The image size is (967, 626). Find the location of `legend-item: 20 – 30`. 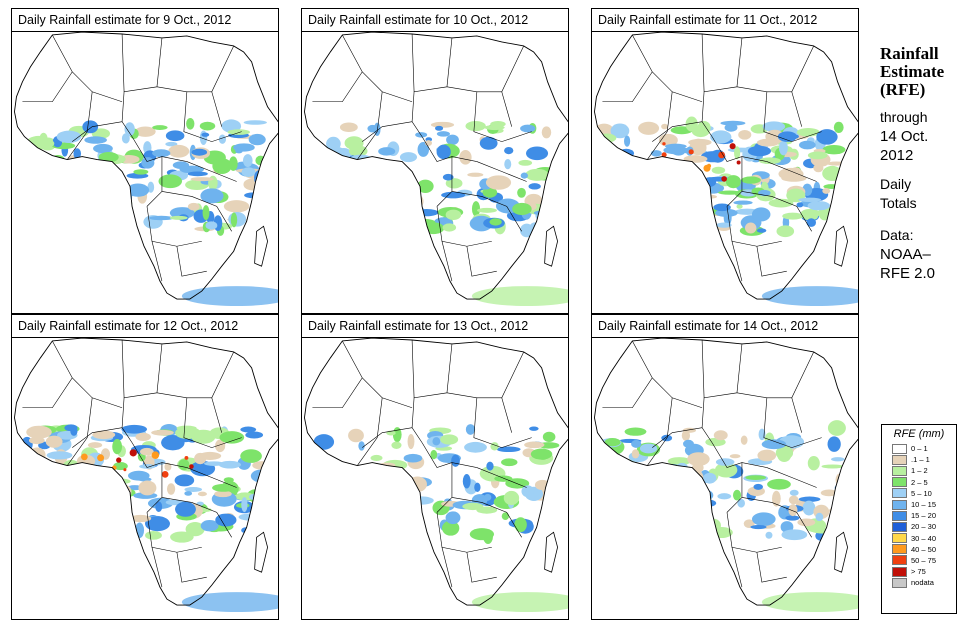

legend-item: 20 – 30 is located at coordinates (919, 526).